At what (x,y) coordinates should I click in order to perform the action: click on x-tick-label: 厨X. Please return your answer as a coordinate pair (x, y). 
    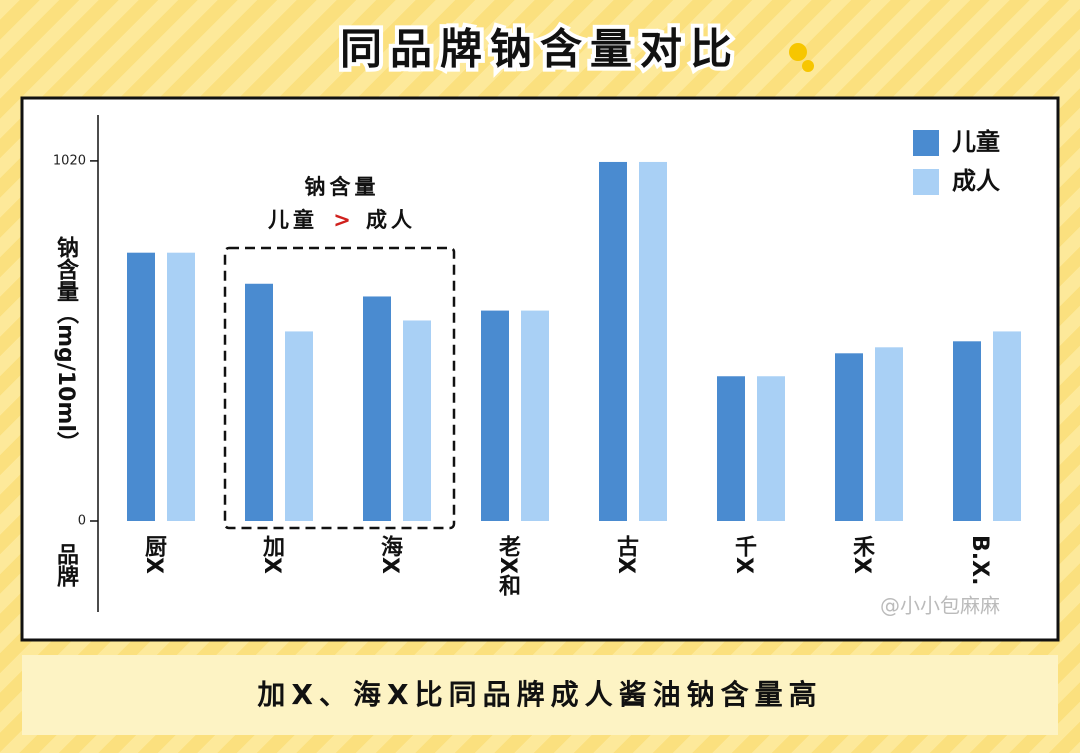
    Looking at the image, I should click on (154, 554).